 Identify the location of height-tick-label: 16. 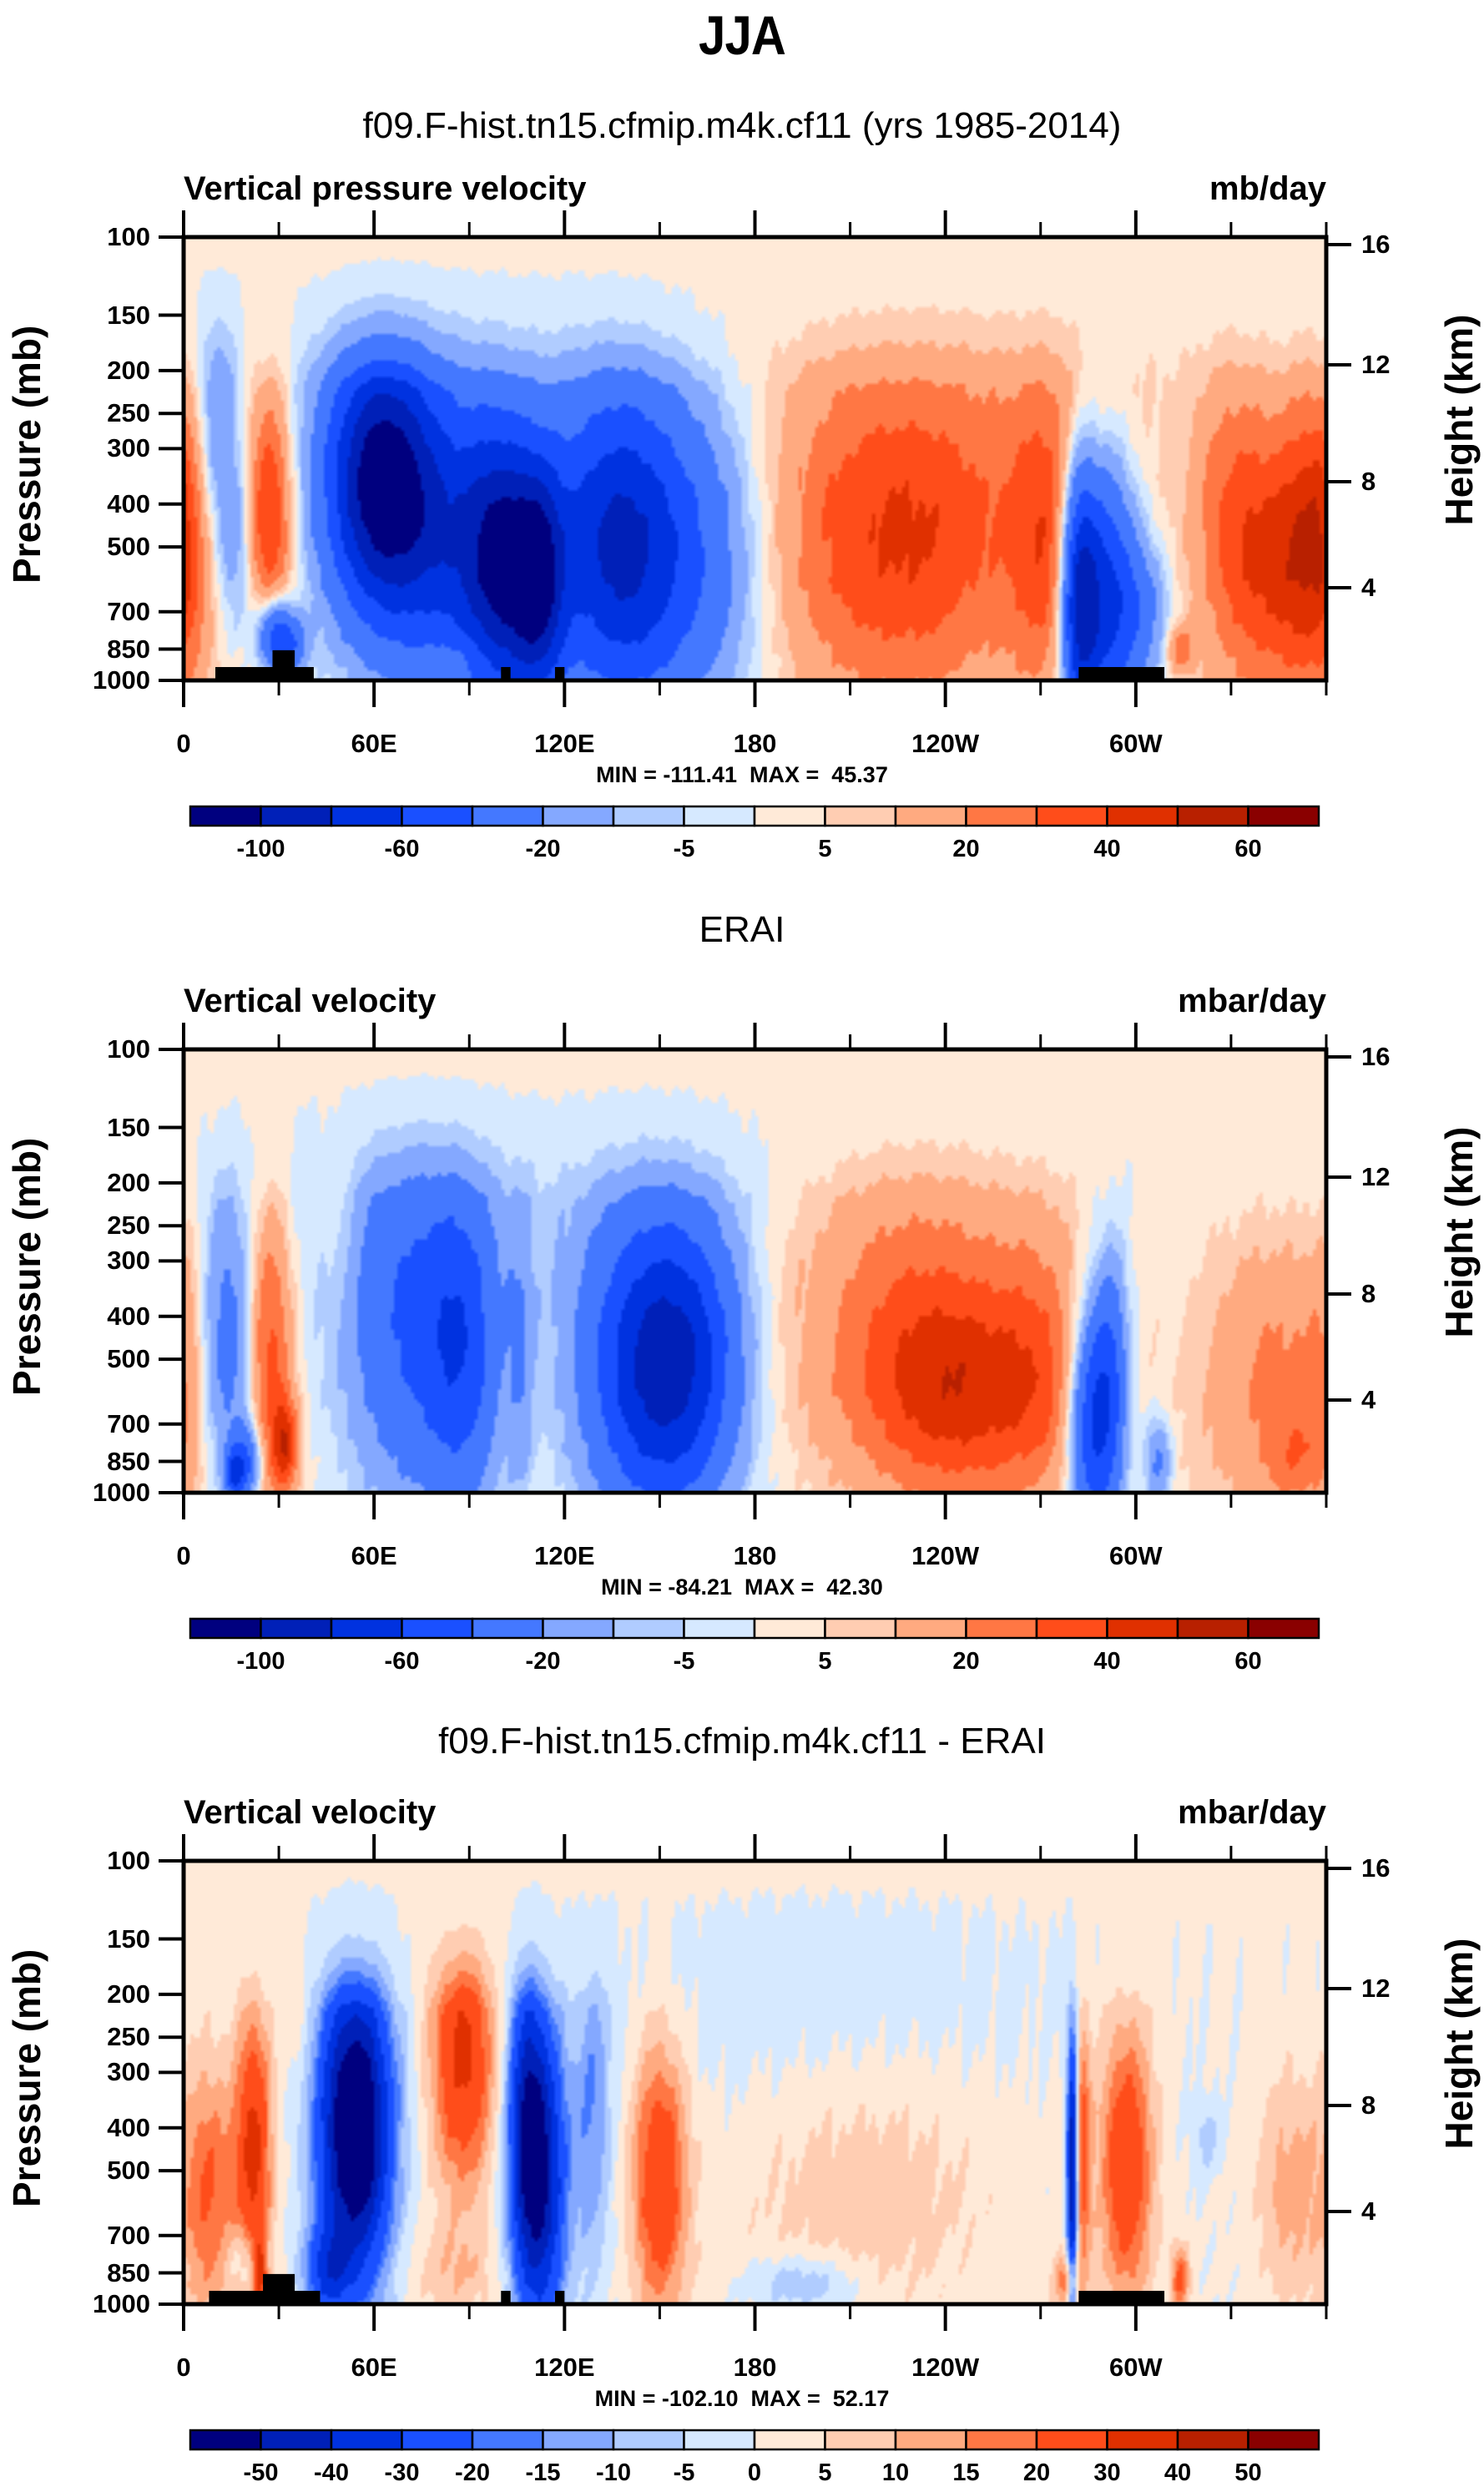
(1376, 1868).